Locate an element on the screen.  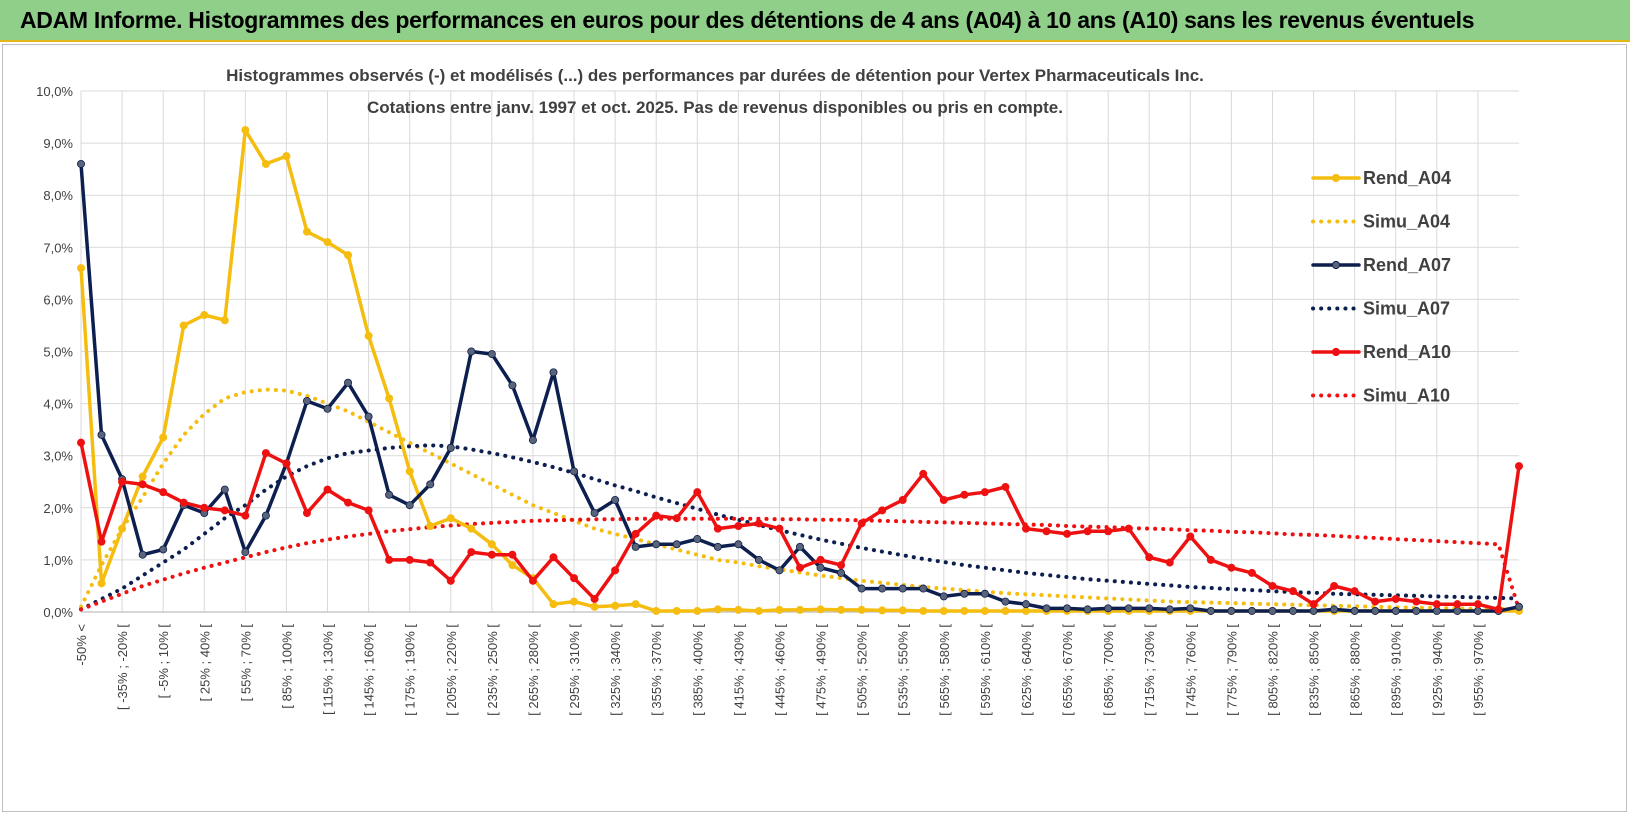
x-tick-label: [ 235% ; 250% [ is located at coordinates (492, 670).